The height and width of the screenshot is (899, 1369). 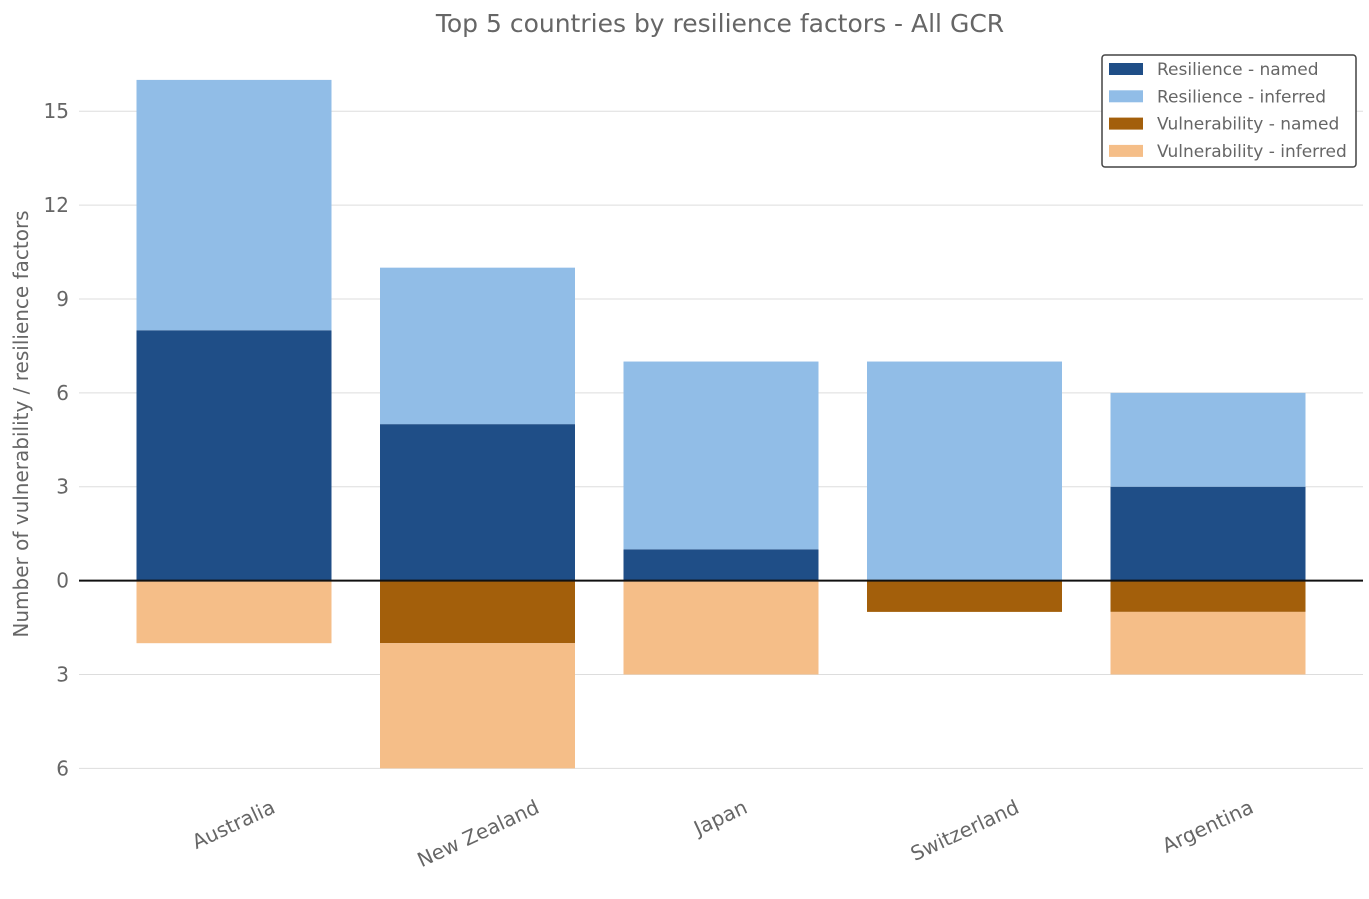 What do you see at coordinates (1252, 152) in the screenshot?
I see `legend-label: Vulnerability - inferred` at bounding box center [1252, 152].